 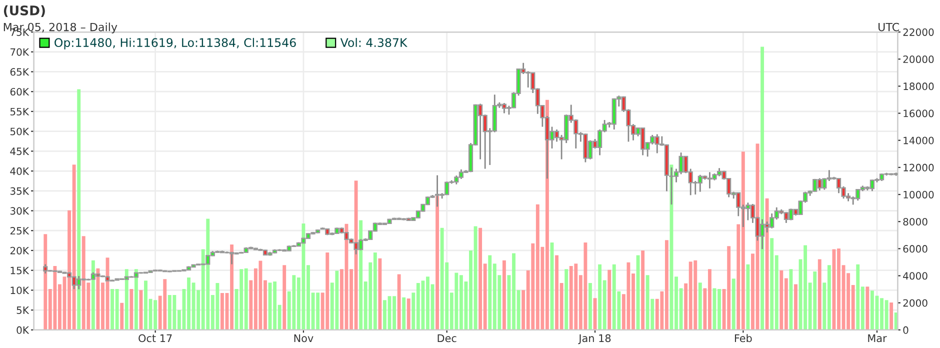 What do you see at coordinates (155, 338) in the screenshot?
I see `x-tick-label: Oct 17` at bounding box center [155, 338].